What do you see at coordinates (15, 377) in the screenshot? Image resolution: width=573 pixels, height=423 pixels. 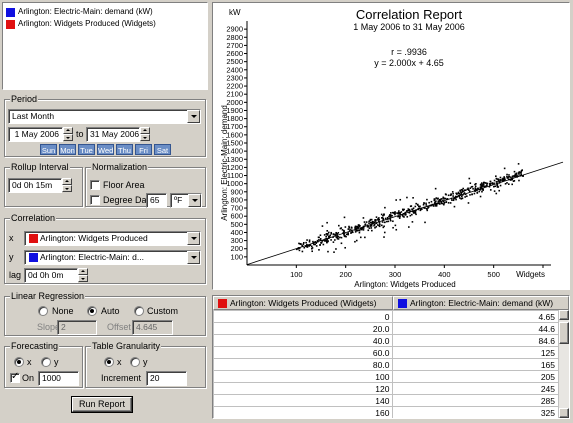 I see `forecast-on-checkbox` at bounding box center [15, 377].